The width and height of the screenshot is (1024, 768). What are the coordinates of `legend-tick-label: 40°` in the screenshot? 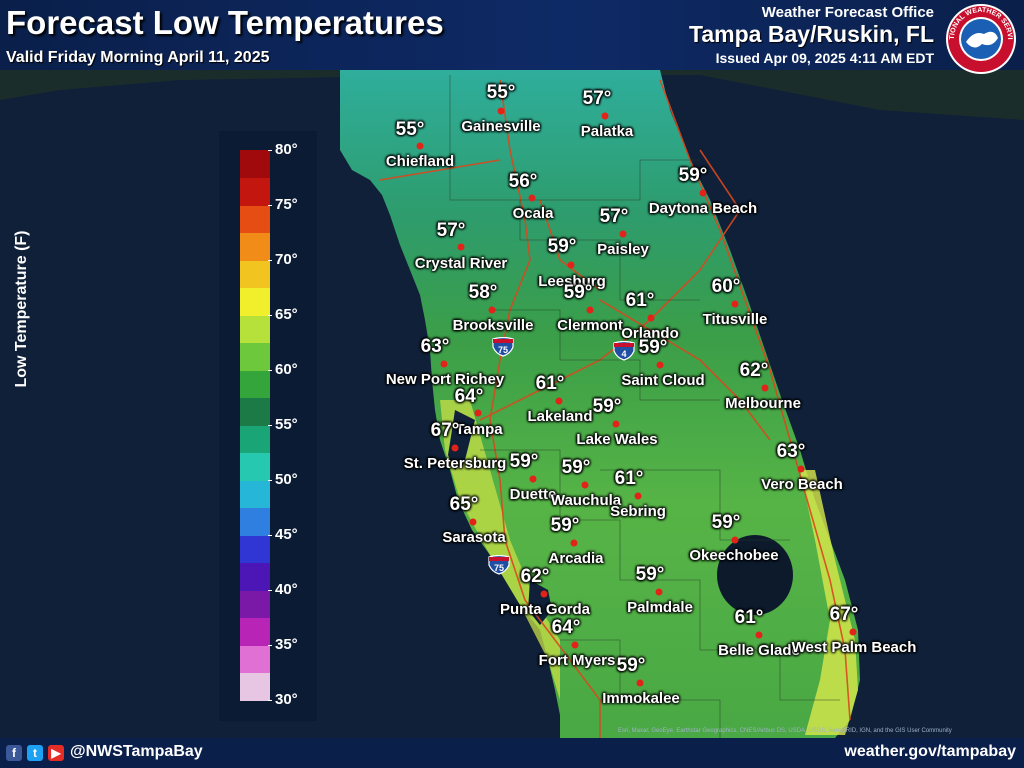 It's located at (286, 589).